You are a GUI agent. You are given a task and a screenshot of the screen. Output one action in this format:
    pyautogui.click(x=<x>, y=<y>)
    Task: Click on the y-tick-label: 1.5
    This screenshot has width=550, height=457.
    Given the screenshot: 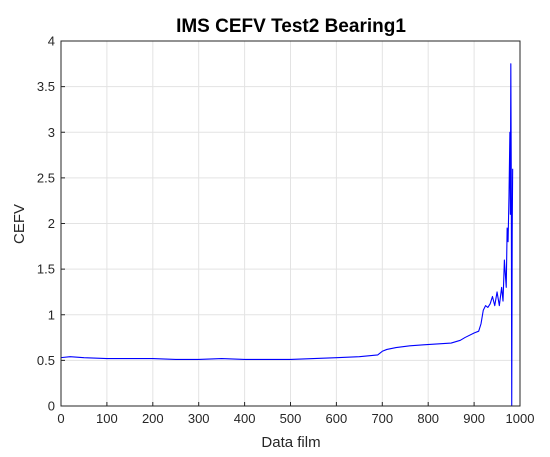 What is the action you would take?
    pyautogui.click(x=46, y=269)
    